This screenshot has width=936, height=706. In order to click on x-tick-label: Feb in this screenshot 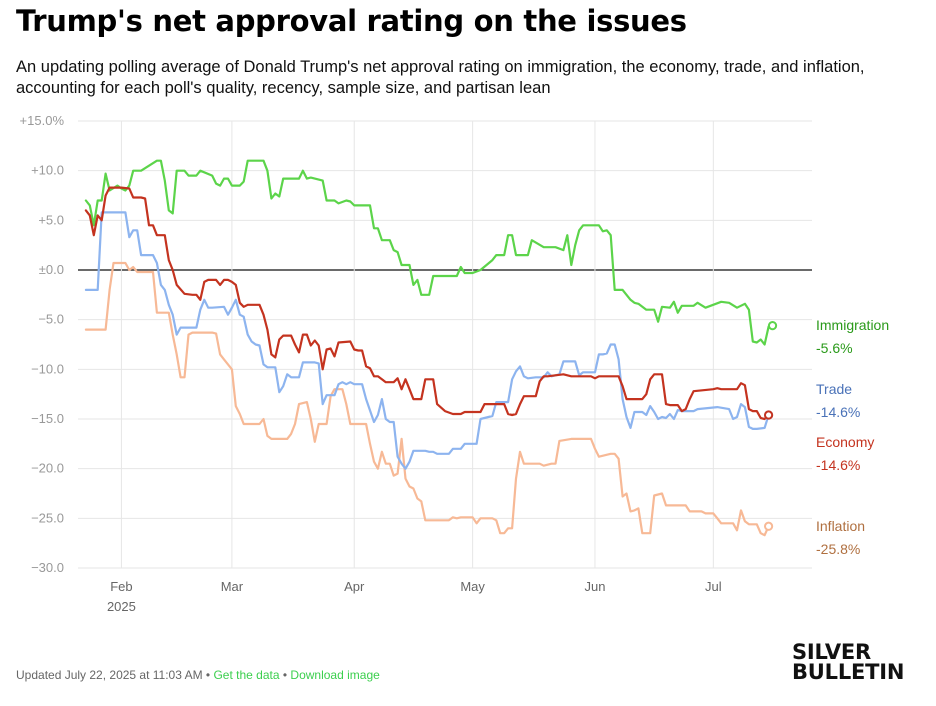, I will do `click(121, 586)`.